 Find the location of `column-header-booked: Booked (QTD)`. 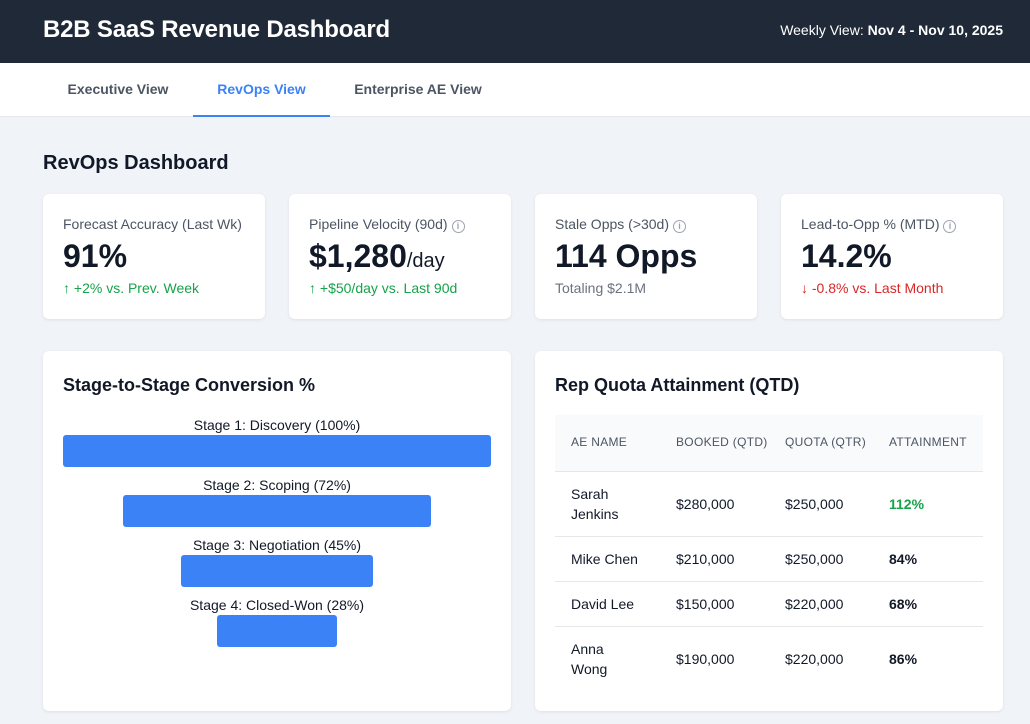

column-header-booked: Booked (QTD) is located at coordinates (722, 442).